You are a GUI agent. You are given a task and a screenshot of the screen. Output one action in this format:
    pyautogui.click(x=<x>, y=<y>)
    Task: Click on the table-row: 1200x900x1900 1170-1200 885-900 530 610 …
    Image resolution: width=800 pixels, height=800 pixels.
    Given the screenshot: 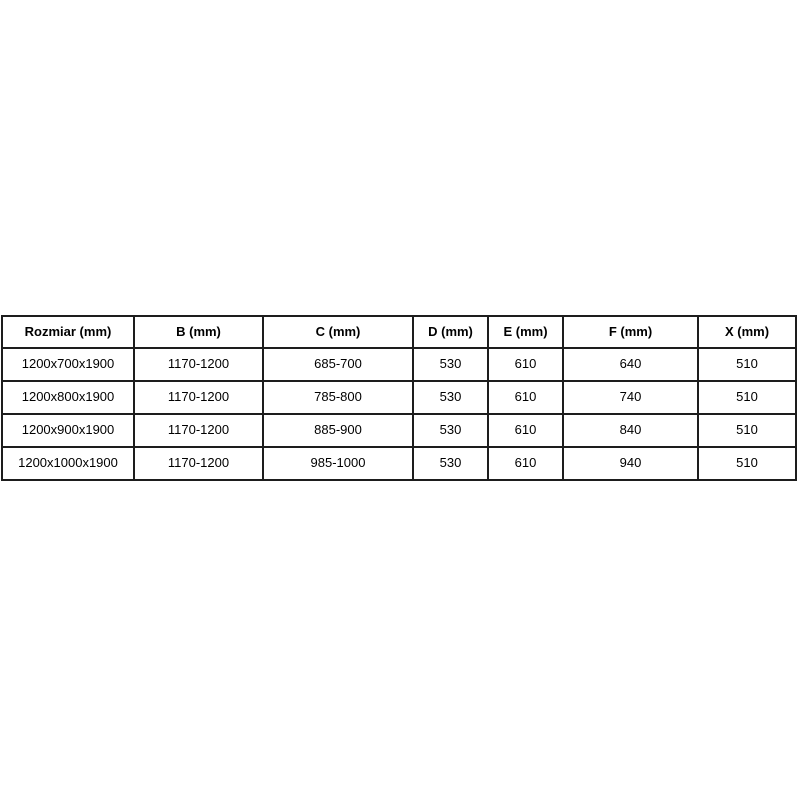 What is the action you would take?
    pyautogui.click(x=399, y=430)
    